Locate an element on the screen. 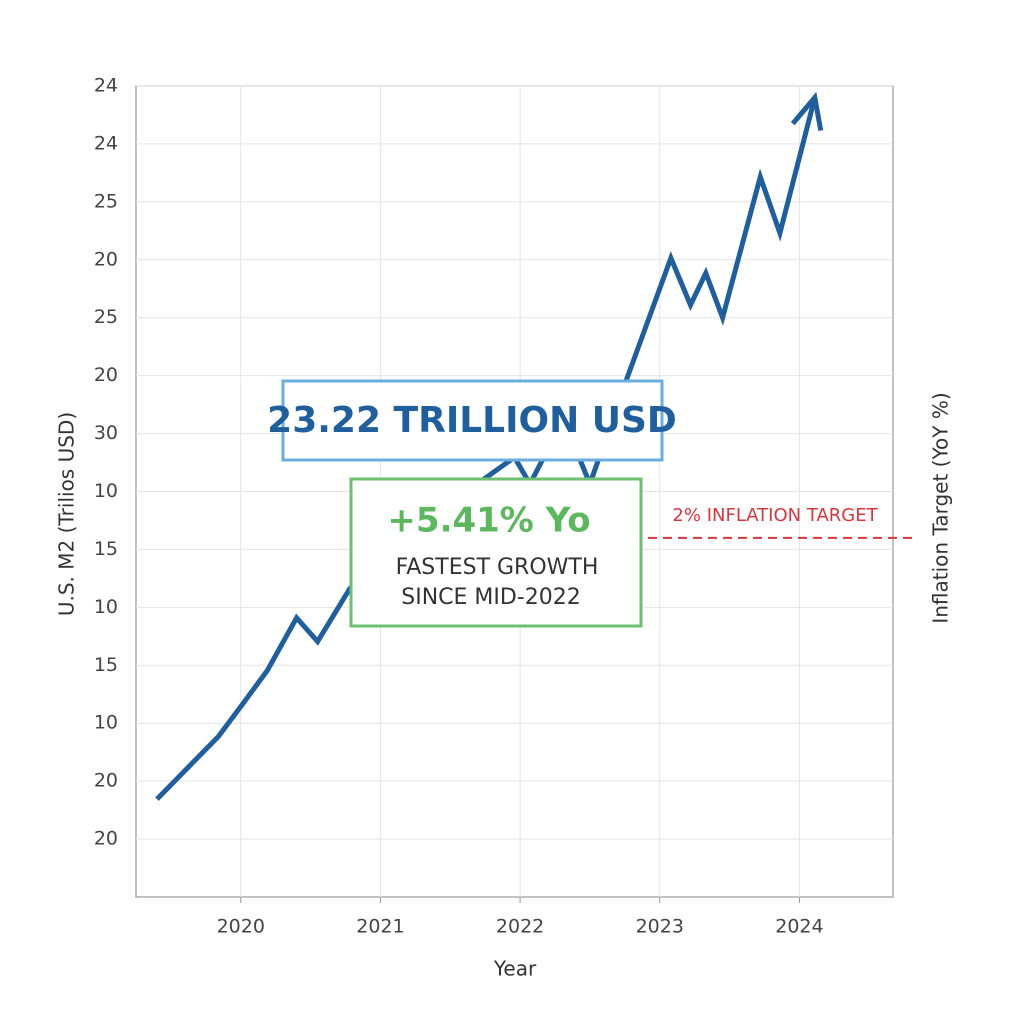  x-tick-label: 2020 is located at coordinates (241, 927).